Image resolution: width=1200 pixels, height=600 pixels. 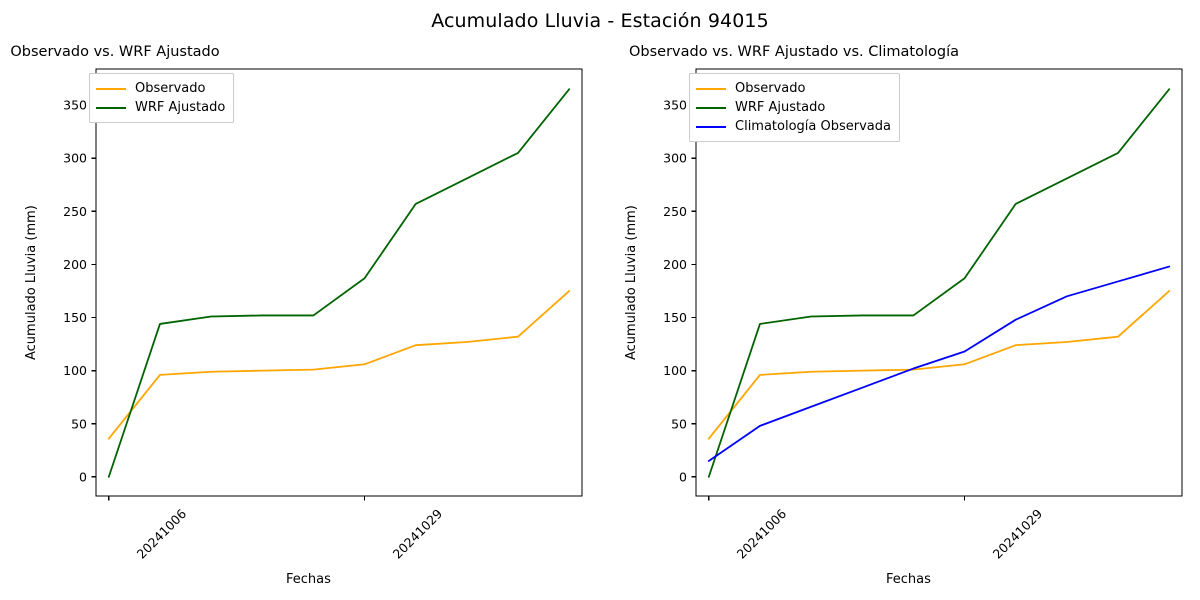 I want to click on subplot-left-legend: Observado WRF Ajustado, so click(x=162, y=98).